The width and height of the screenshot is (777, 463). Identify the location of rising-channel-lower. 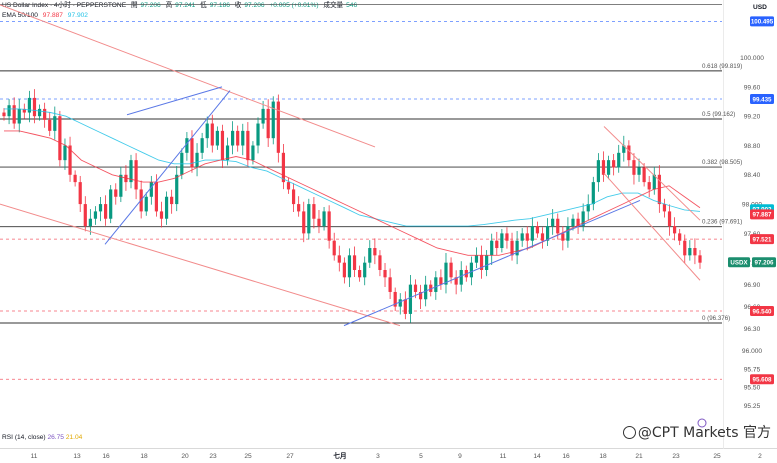
(167, 167).